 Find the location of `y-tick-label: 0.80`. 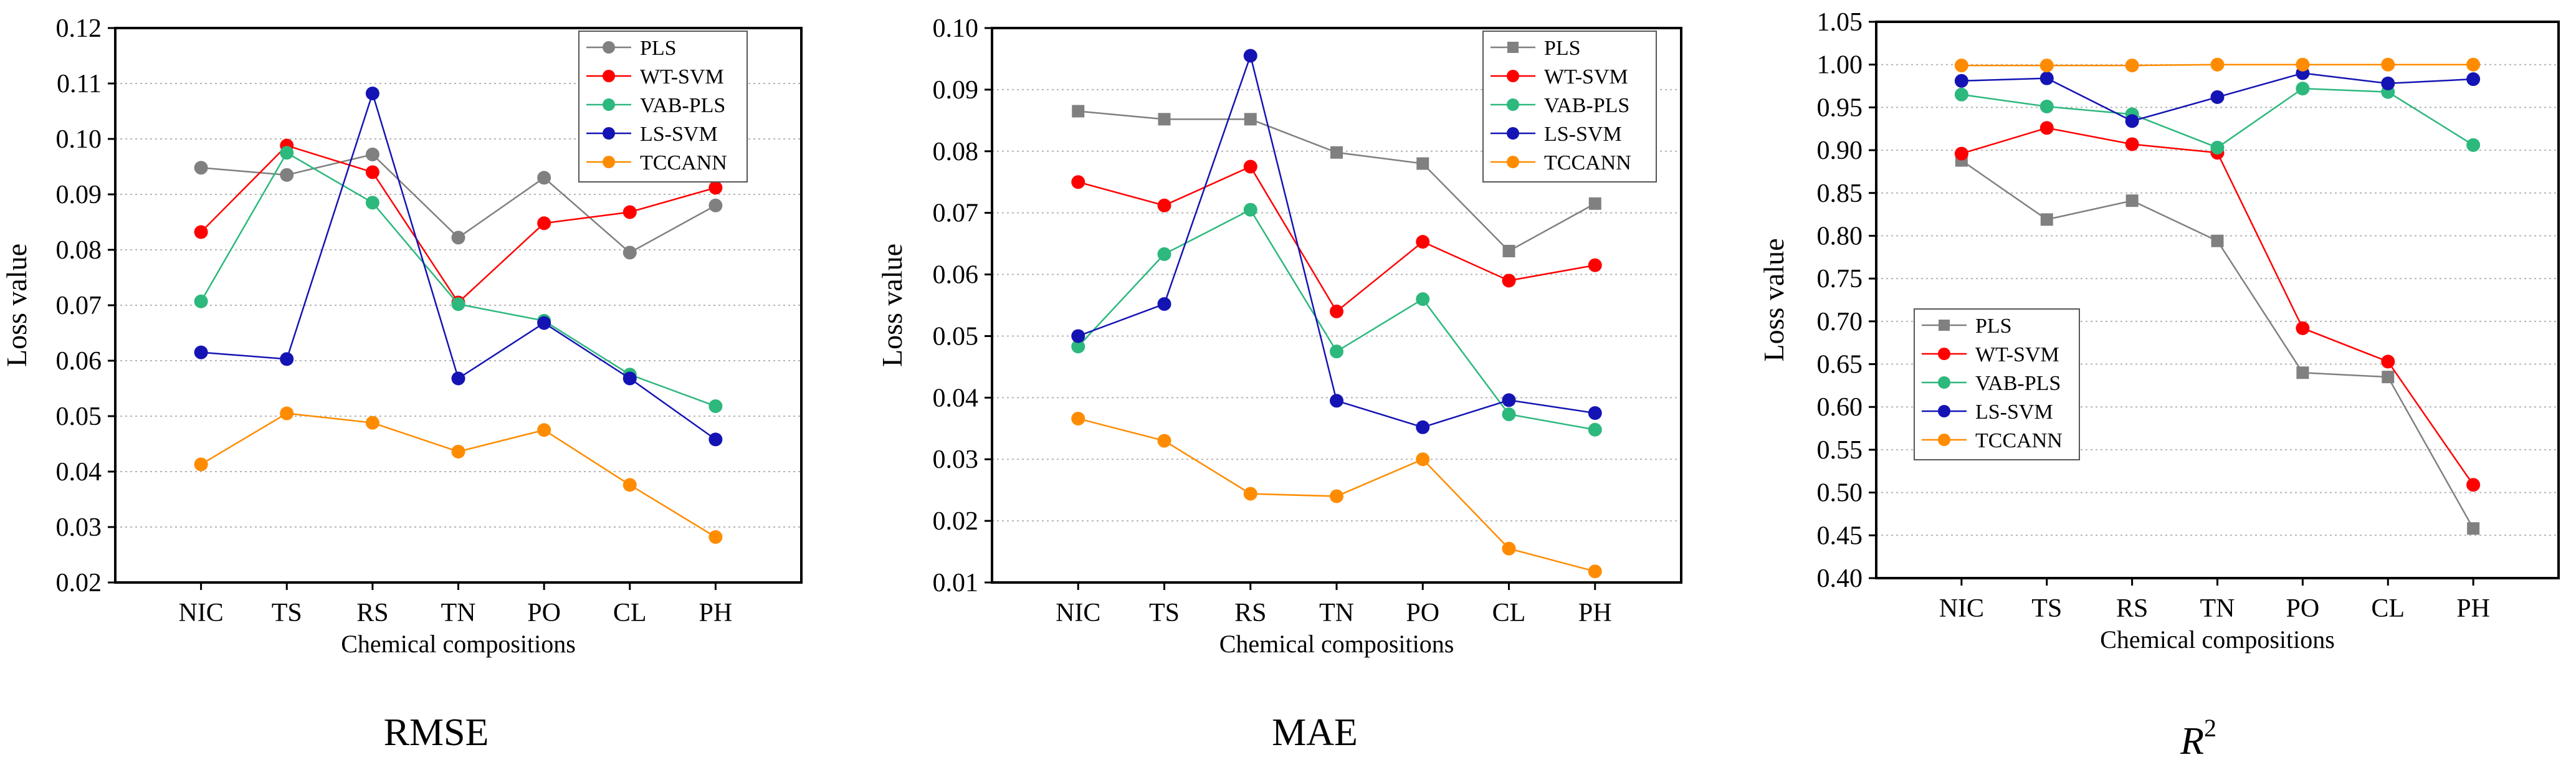

y-tick-label: 0.80 is located at coordinates (1840, 236).